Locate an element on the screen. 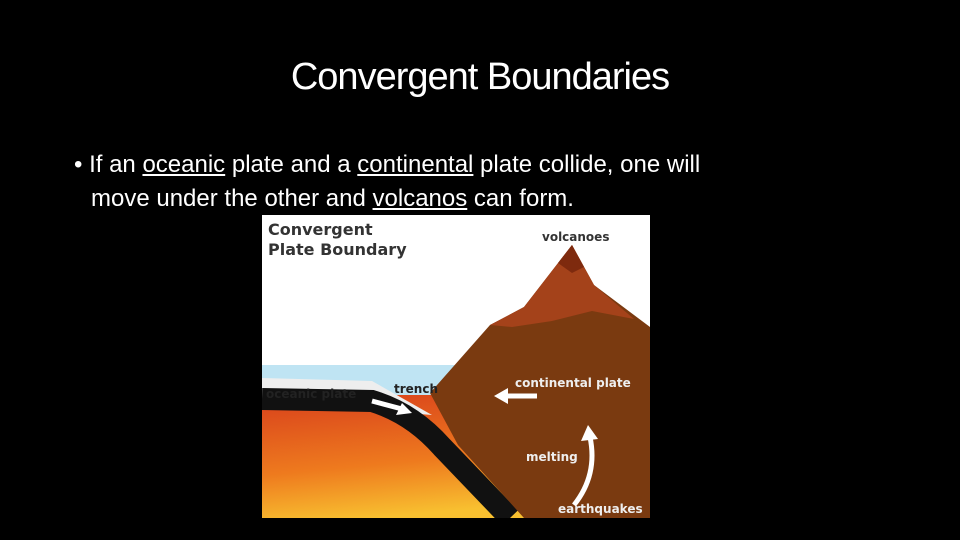 This screenshot has height=540, width=960. text: plate and a is located at coordinates (291, 164).